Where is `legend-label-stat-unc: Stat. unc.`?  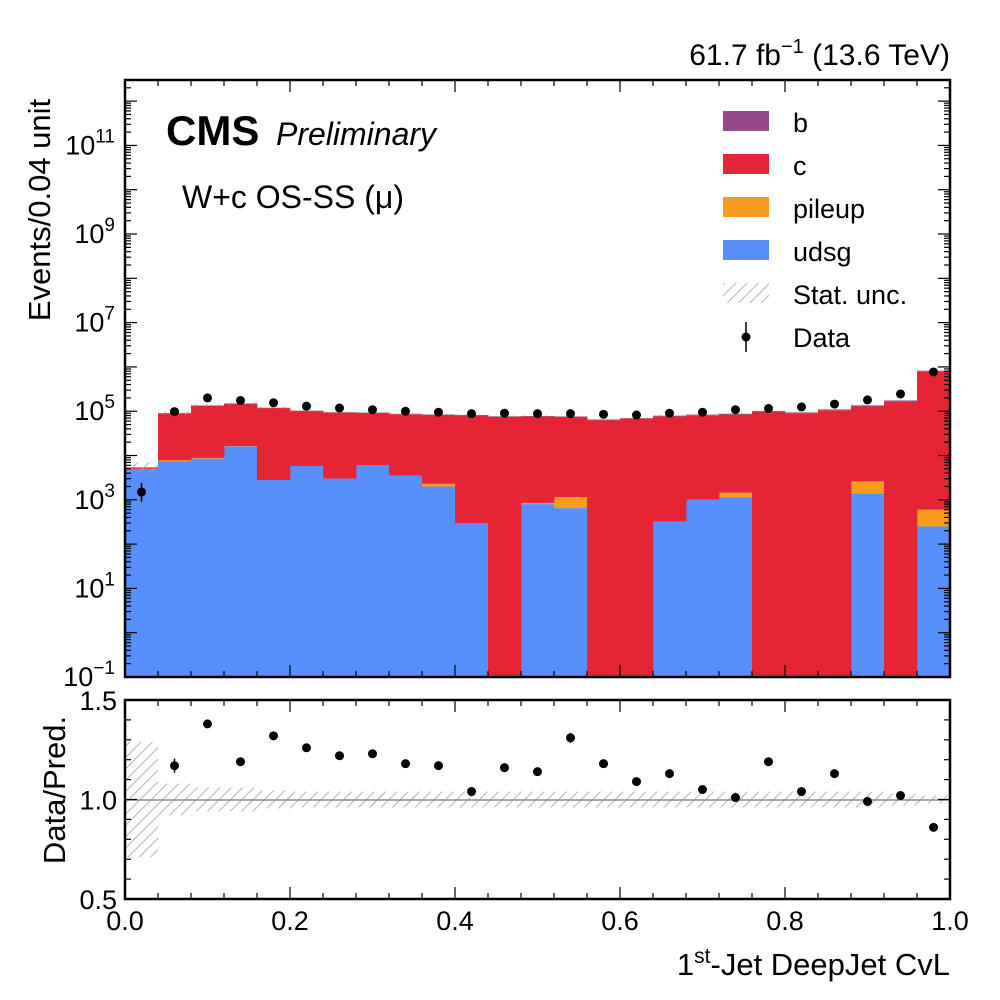
legend-label-stat-unc: Stat. unc. is located at coordinates (850, 295).